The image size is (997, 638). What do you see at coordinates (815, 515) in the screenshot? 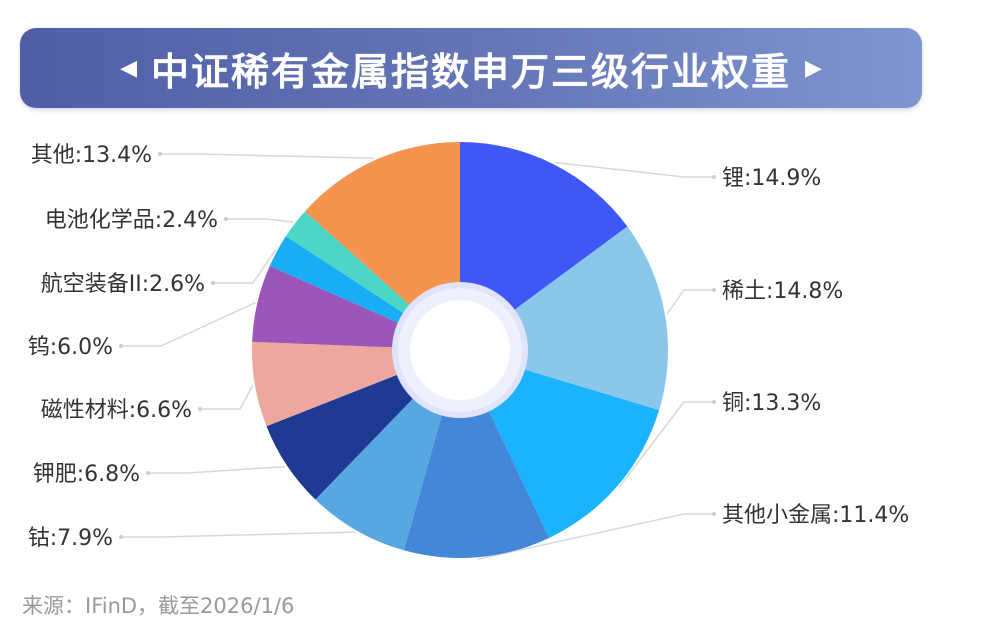
I see `slice-label-3: 其他小金属:11.4%` at bounding box center [815, 515].